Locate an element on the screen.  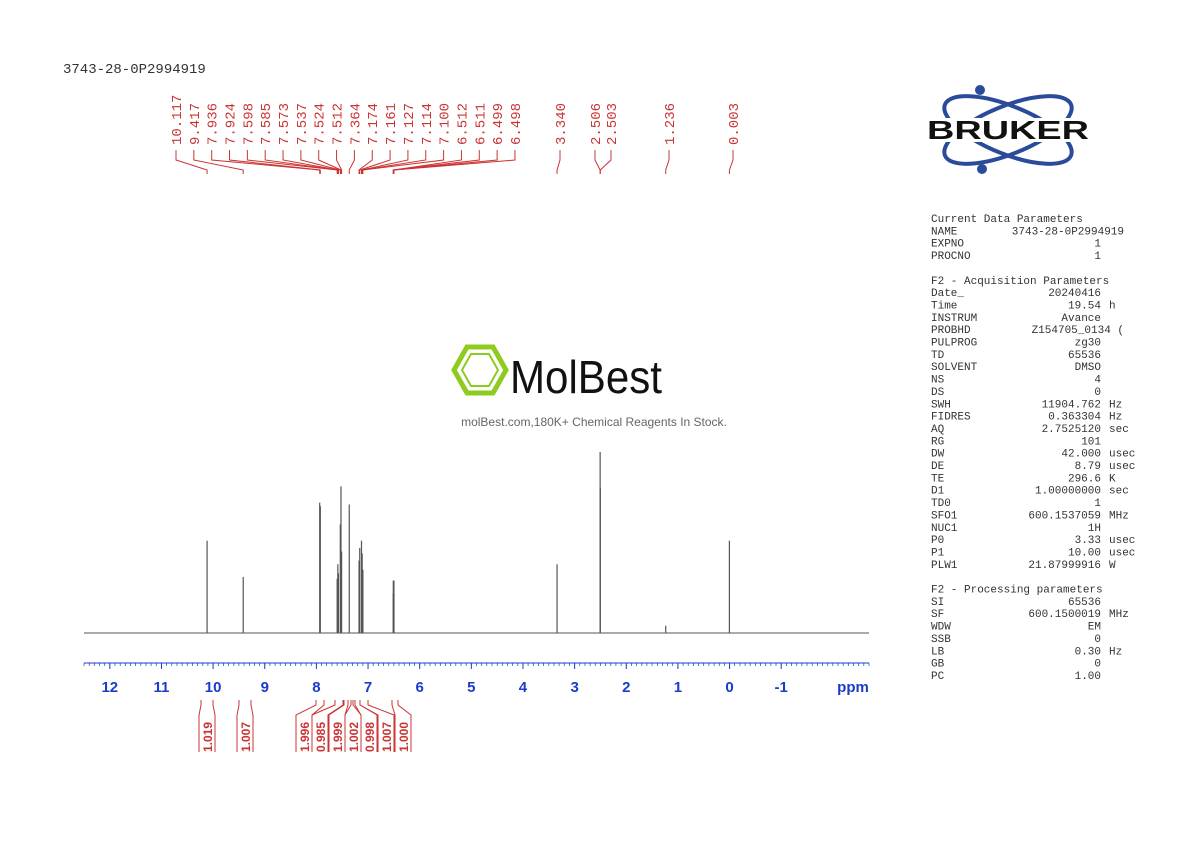
x-tick-label: 8 is located at coordinates (316, 687).